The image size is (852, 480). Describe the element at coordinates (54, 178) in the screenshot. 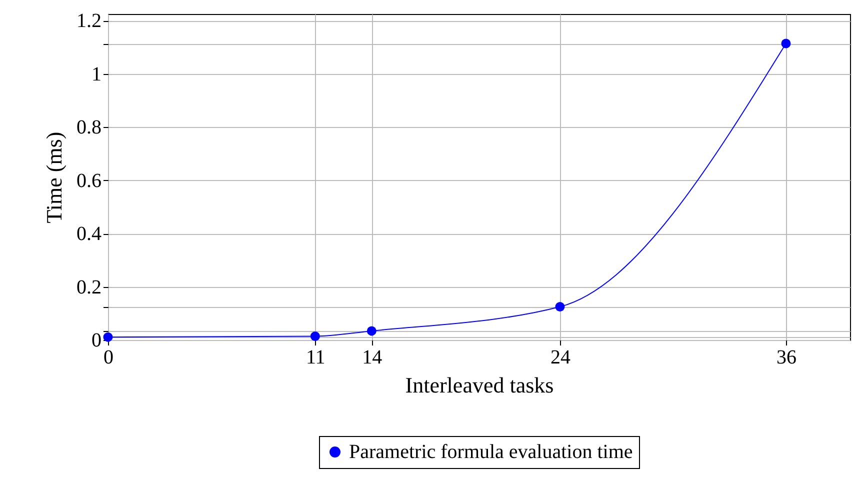

I see `y-axis-title: Time (ms)` at that location.